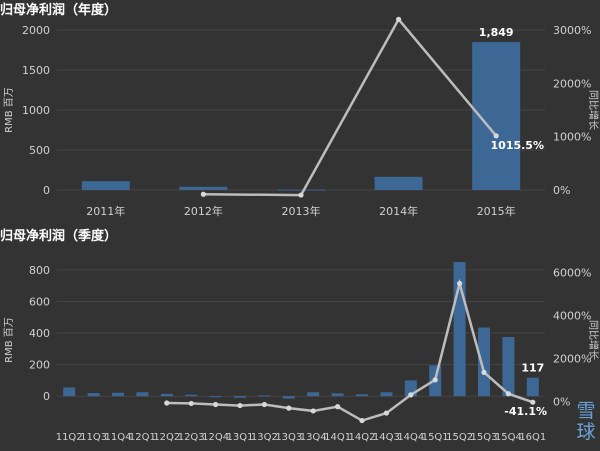  Describe the element at coordinates (39, 333) in the screenshot. I see `chart2-y-tick-label: 400` at that location.